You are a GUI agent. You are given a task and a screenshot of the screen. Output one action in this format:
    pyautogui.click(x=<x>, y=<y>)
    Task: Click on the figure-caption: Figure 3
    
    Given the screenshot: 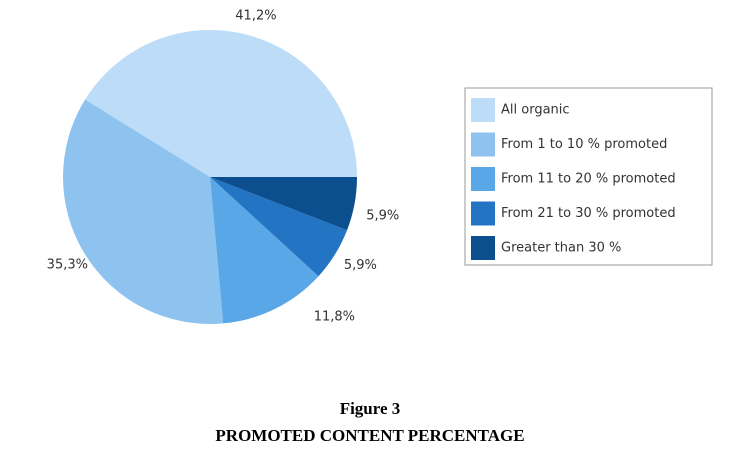 What is the action you would take?
    pyautogui.click(x=370, y=408)
    